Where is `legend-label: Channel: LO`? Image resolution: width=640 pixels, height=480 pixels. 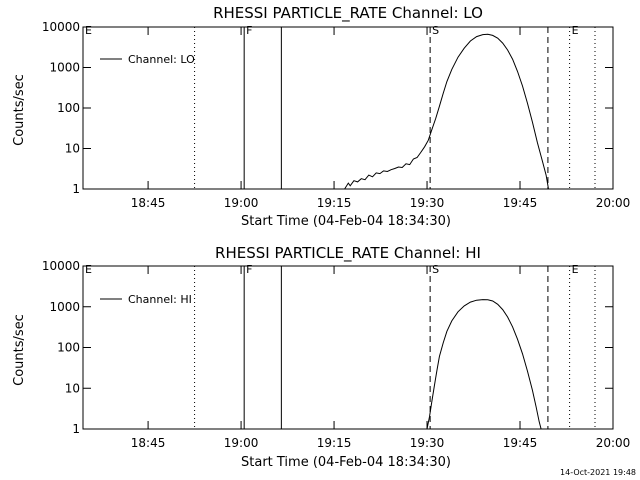 legend-label: Channel: LO is located at coordinates (161, 59).